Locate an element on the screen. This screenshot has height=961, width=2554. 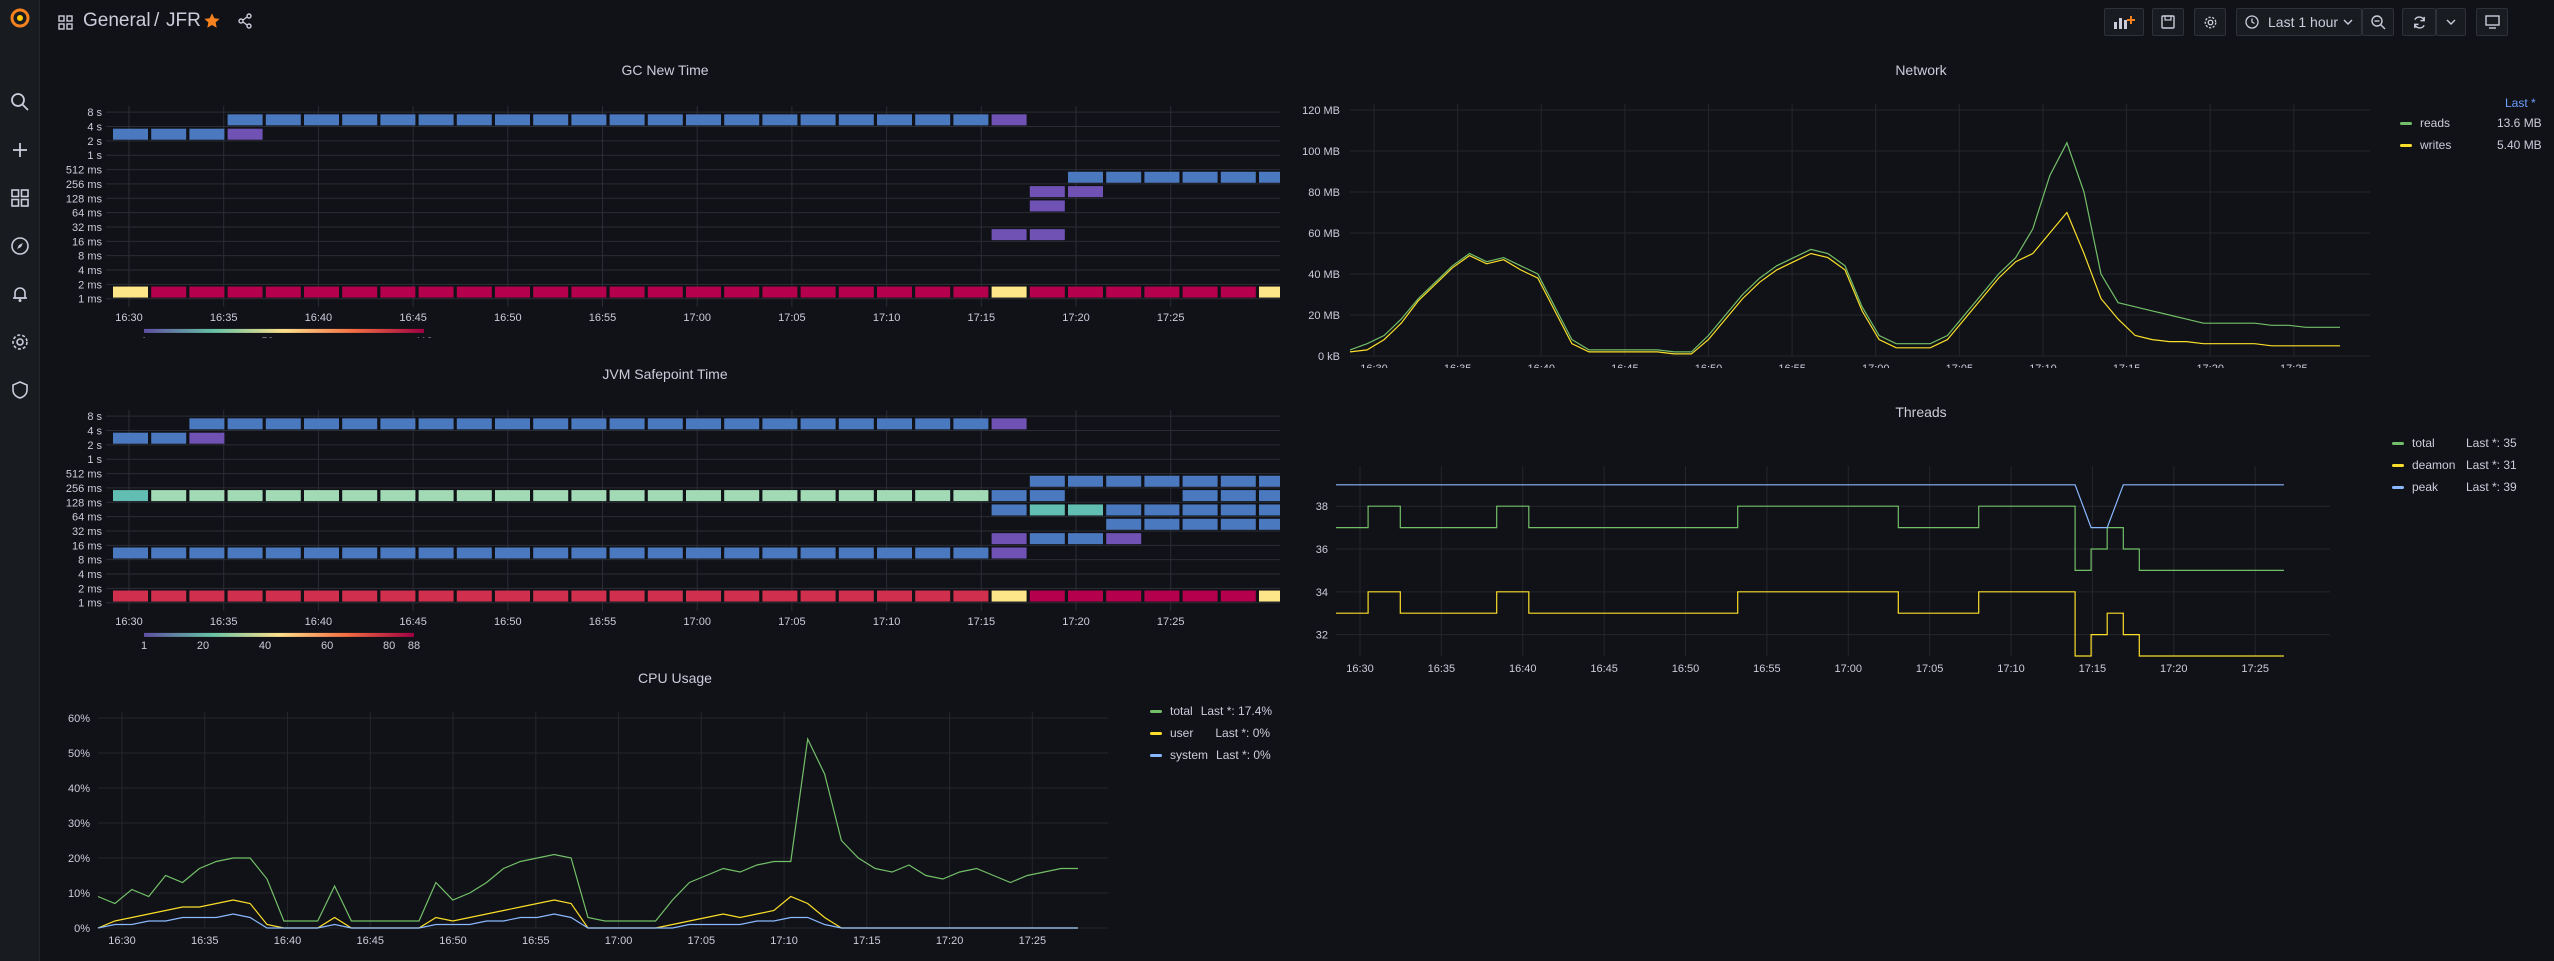
compass-icon is located at coordinates (20, 246).